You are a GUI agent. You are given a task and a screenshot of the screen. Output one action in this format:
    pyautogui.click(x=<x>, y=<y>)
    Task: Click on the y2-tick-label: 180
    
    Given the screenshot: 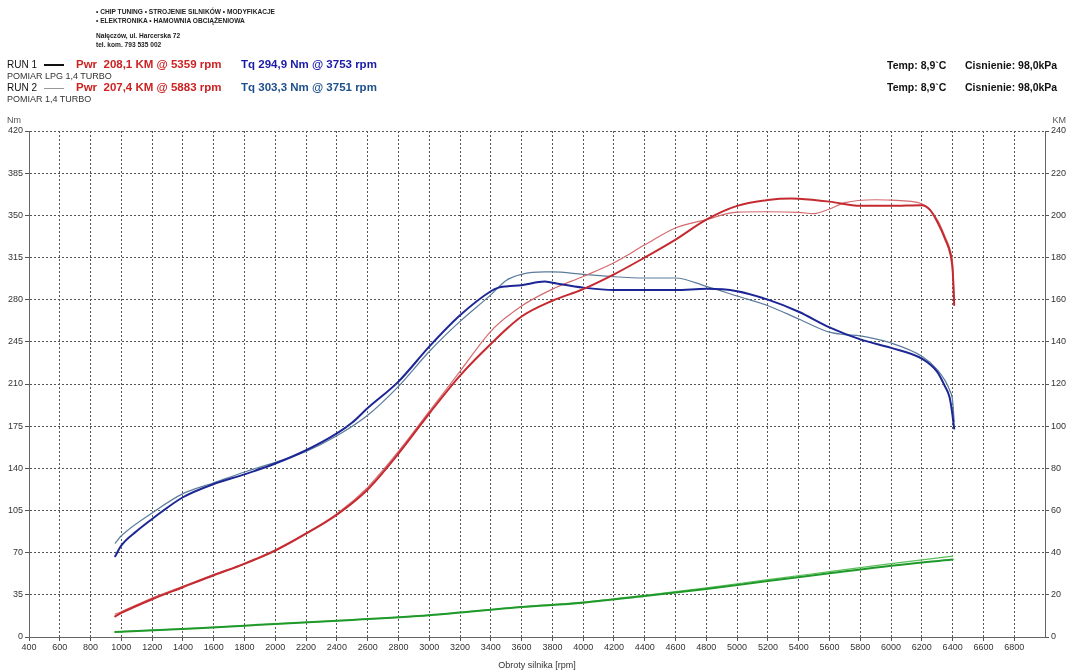 What is the action you would take?
    pyautogui.click(x=1059, y=256)
    